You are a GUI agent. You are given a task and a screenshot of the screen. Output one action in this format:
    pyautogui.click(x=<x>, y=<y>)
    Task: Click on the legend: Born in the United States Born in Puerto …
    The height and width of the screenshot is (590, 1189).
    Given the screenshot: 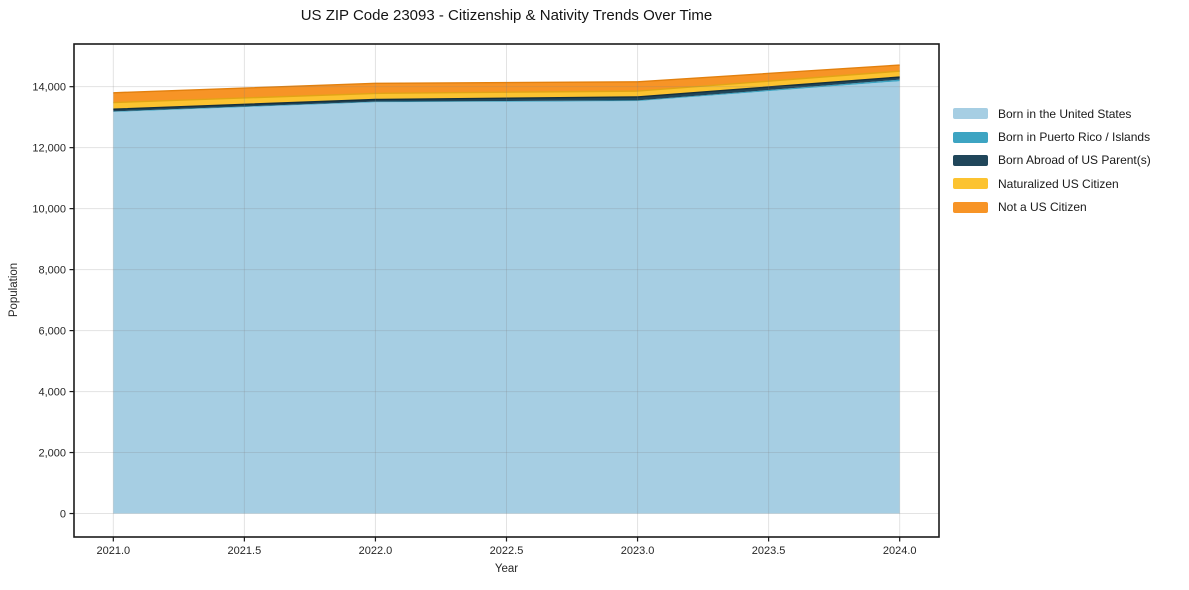 What is the action you would take?
    pyautogui.click(x=1052, y=160)
    